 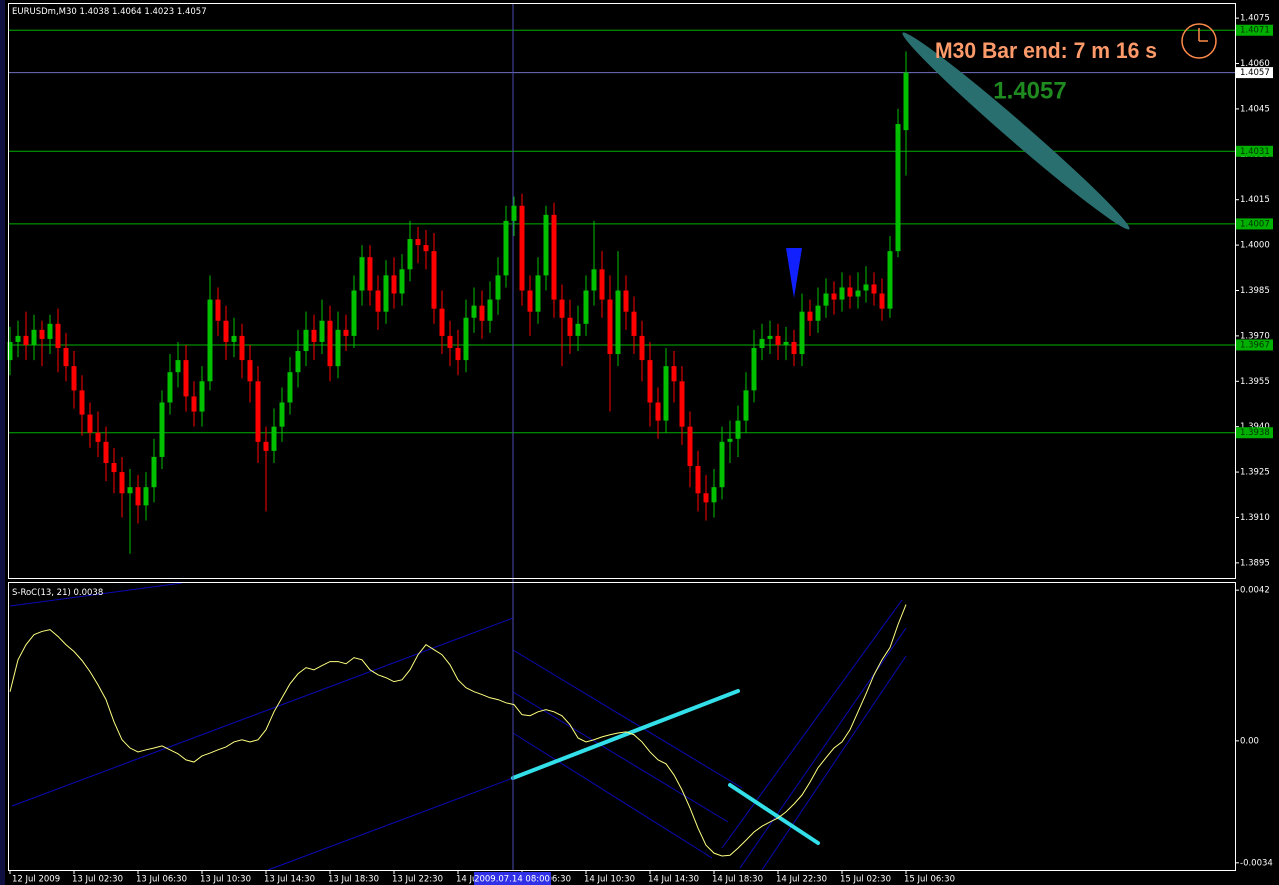 I want to click on y-tick-label: 1.3910, so click(x=1255, y=518).